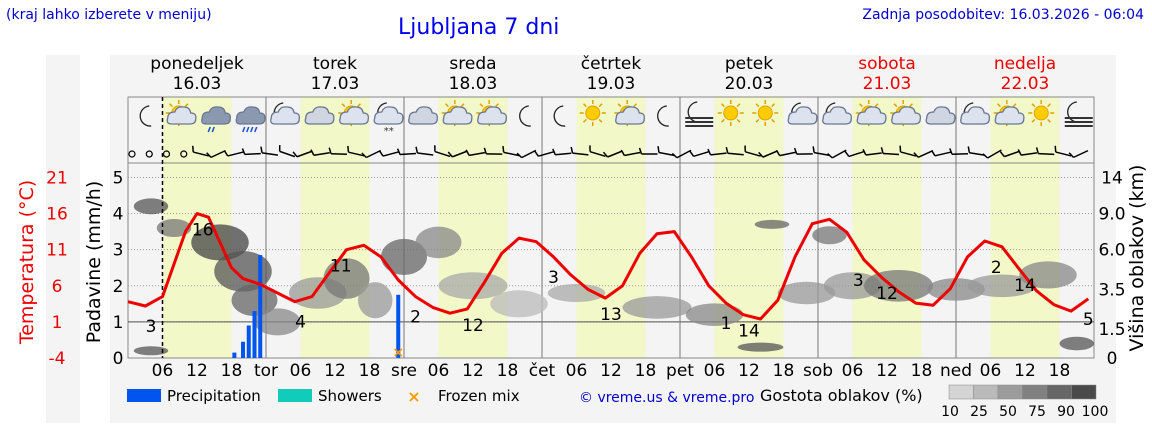 The height and width of the screenshot is (443, 1152). Describe the element at coordinates (335, 84) in the screenshot. I see `day-date-label: 17.03` at that location.